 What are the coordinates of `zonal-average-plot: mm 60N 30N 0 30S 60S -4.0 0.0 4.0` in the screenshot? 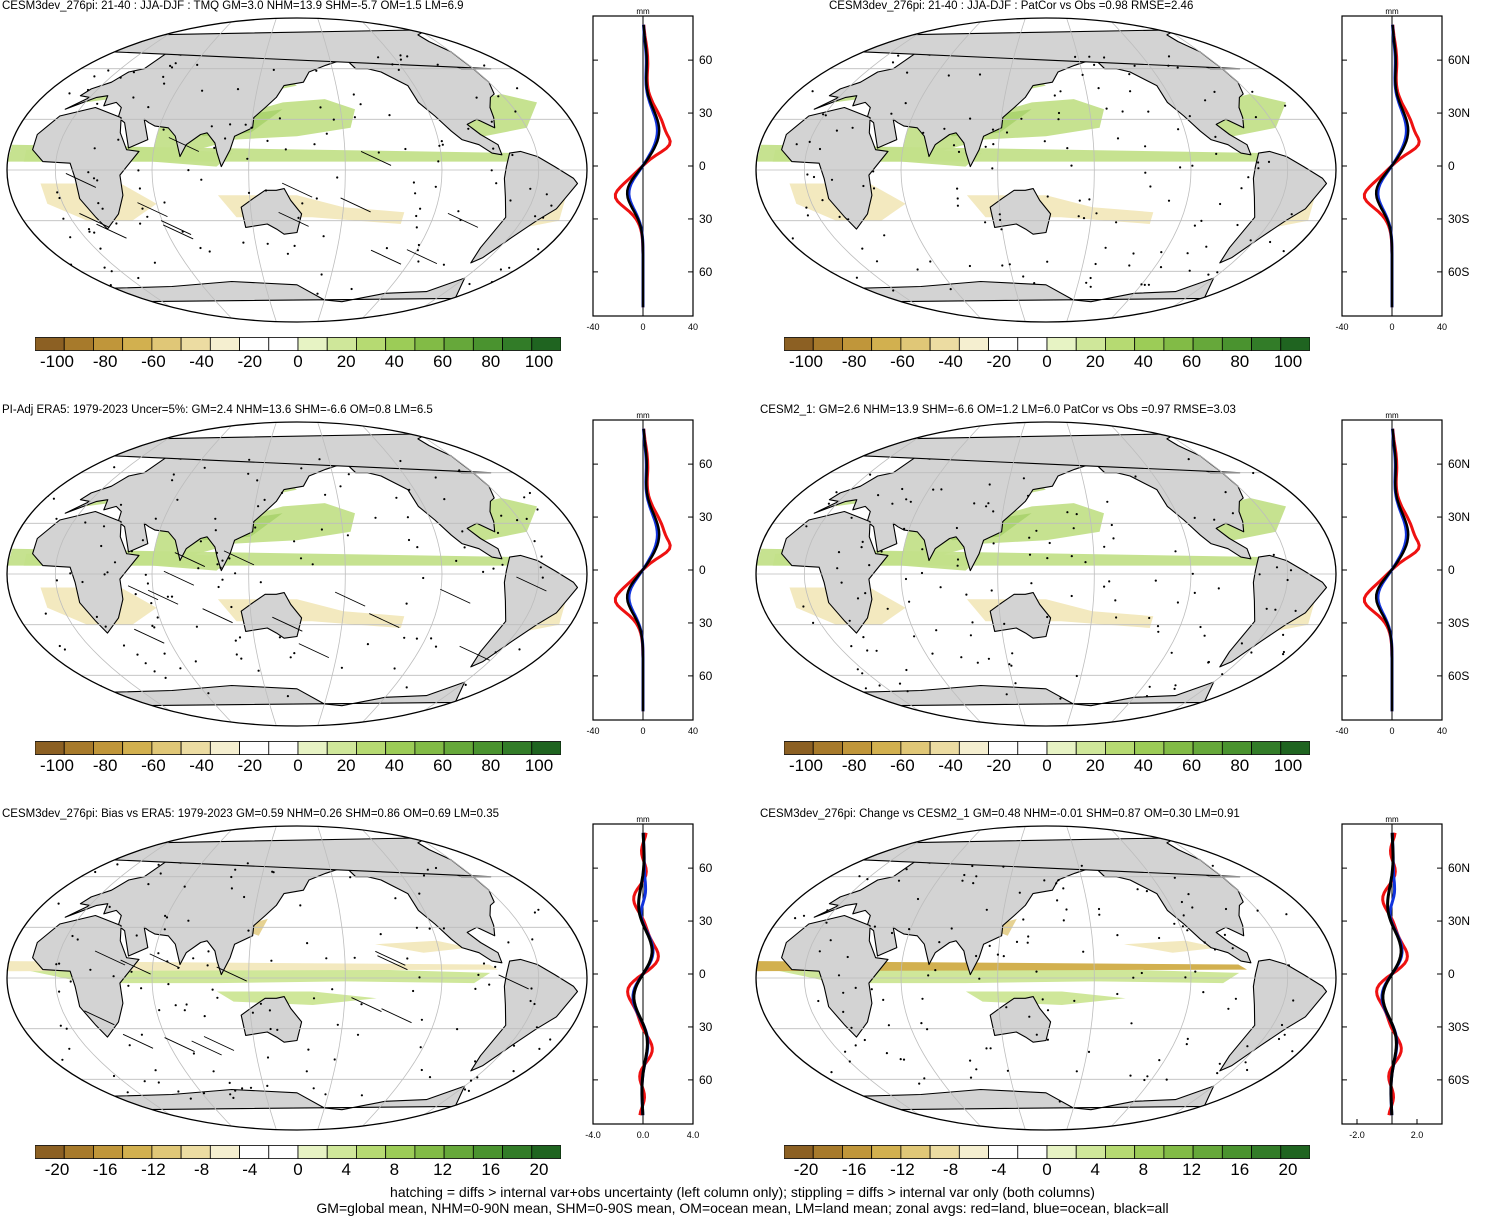 It's located at (649, 977).